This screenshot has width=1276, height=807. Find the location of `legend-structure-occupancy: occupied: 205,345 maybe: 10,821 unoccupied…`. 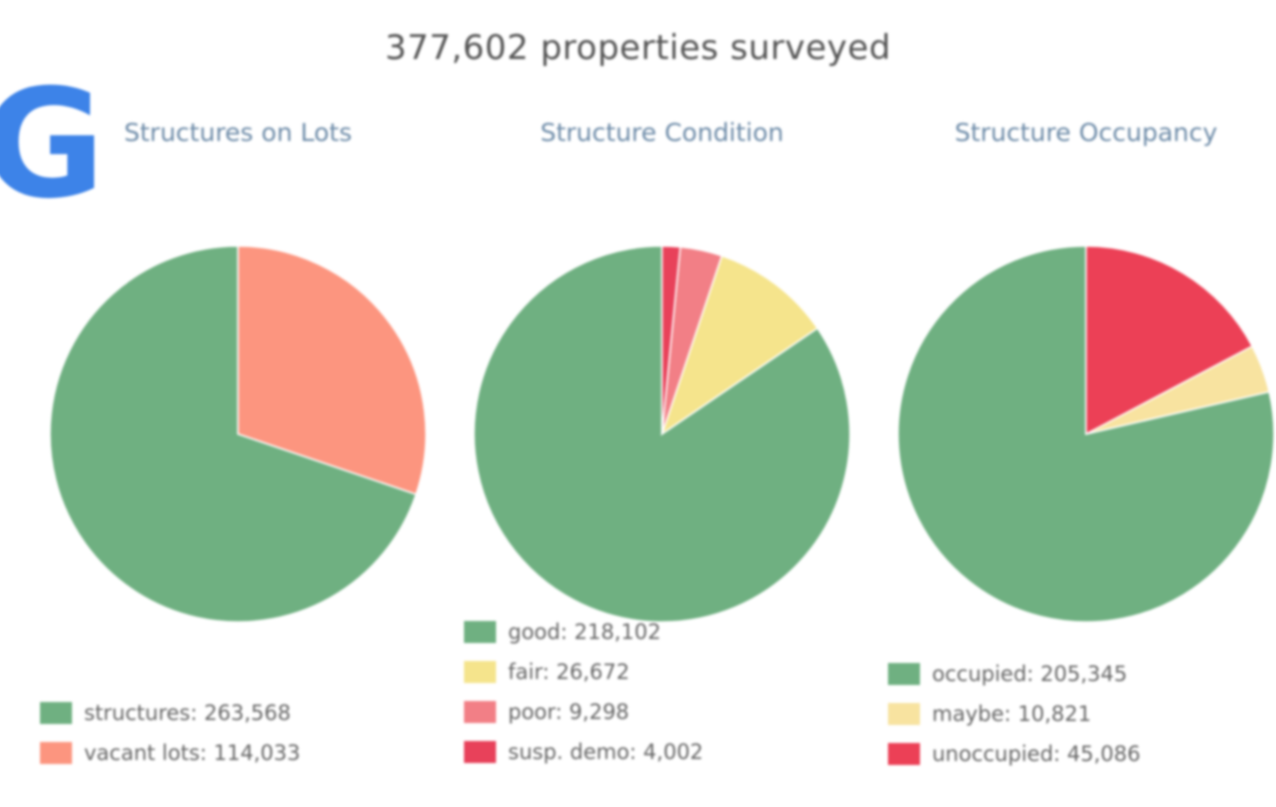

legend-structure-occupancy: occupied: 205,345 maybe: 10,821 unoccupied… is located at coordinates (1014, 714).